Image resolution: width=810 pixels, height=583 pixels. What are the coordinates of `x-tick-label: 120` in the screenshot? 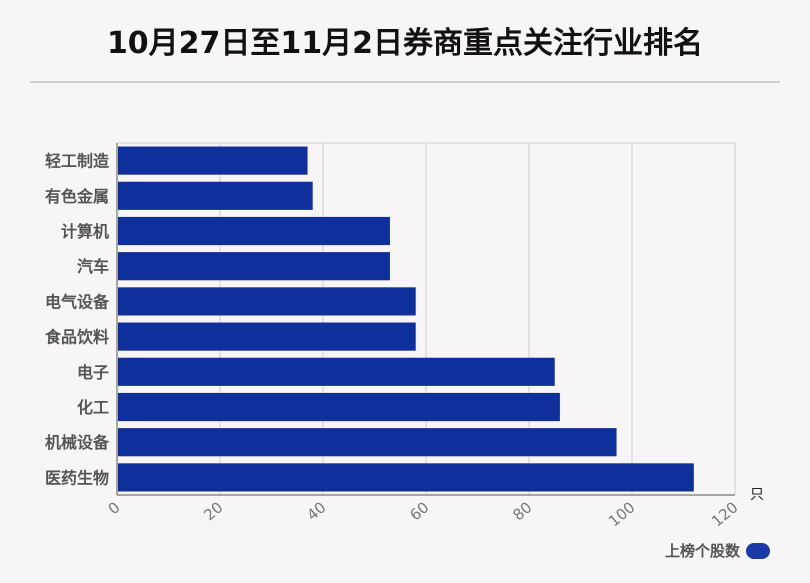 It's located at (725, 514).